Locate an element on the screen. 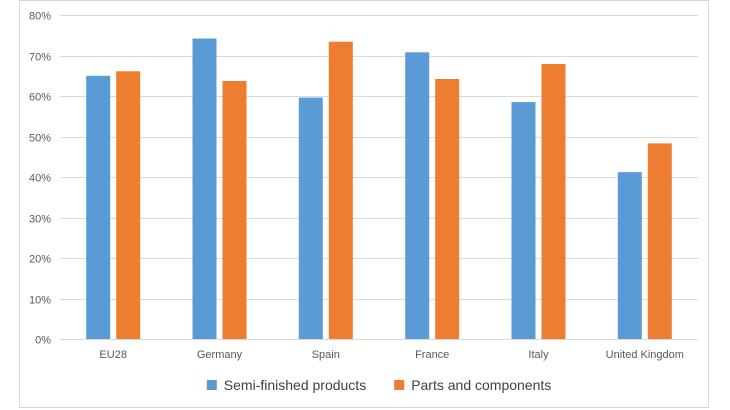 The image size is (730, 410). bar-parts-italy is located at coordinates (553, 201).